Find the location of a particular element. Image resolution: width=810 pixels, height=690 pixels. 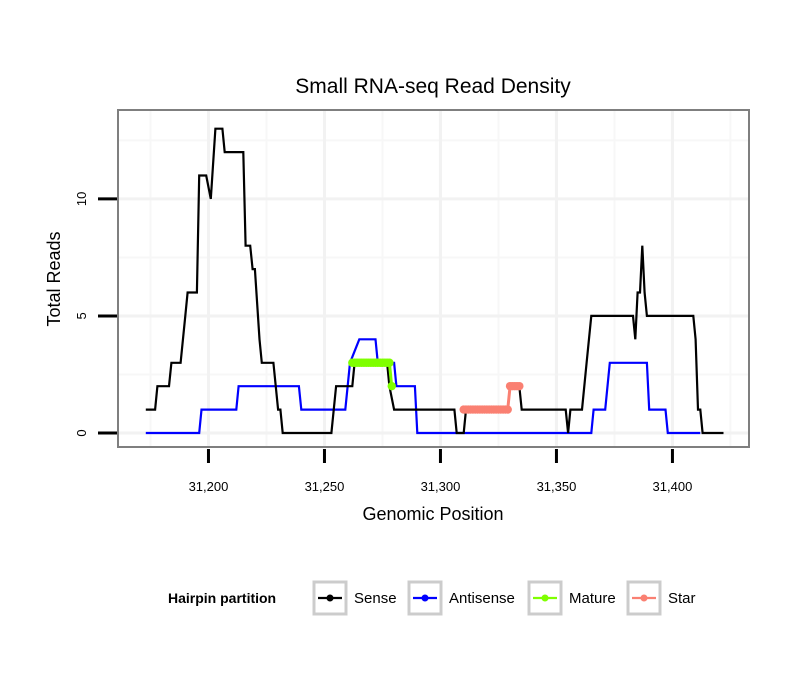

legend-item-mature: Mature is located at coordinates (571, 598).